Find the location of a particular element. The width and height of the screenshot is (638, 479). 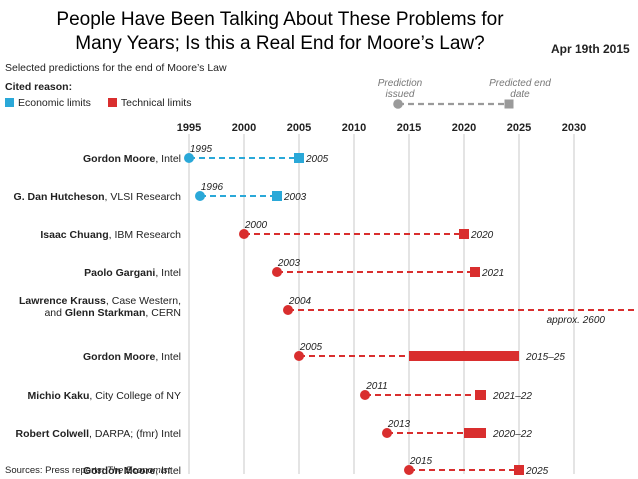

prediction-name-2: and Glenn Starkman, CERN is located at coordinates (112, 313).